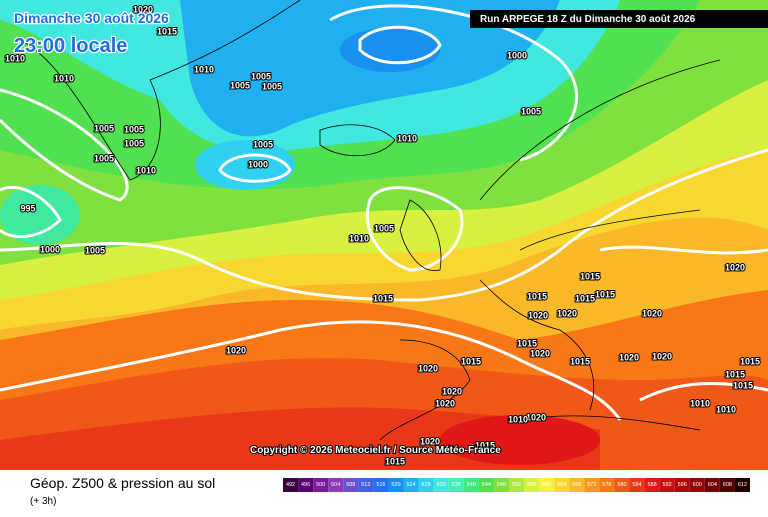 This screenshot has width=768, height=517. Describe the element at coordinates (636, 485) in the screenshot. I see `scale-label: 584` at that location.